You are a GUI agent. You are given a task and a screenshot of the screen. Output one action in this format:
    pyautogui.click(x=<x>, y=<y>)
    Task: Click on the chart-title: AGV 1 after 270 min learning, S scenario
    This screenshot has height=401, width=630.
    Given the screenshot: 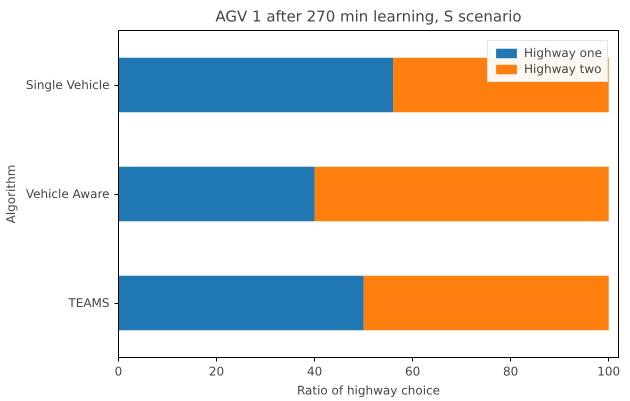 What is the action you would take?
    pyautogui.click(x=368, y=17)
    